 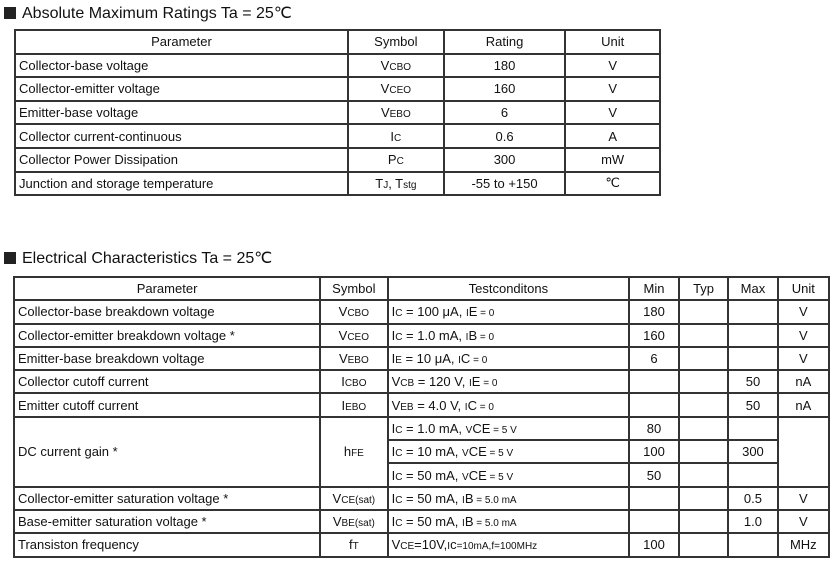 What do you see at coordinates (508, 335) in the screenshot?
I see `test-condition-cell: IC = 1.0 mA, IB = 0` at bounding box center [508, 335].